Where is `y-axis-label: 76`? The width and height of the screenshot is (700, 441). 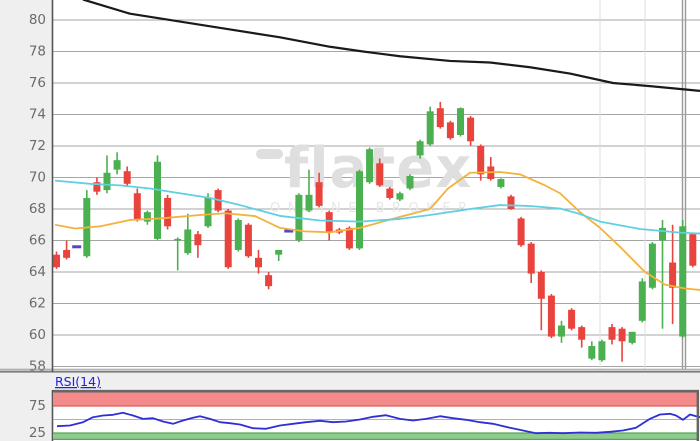
y-axis-label: 76 is located at coordinates (37, 83).